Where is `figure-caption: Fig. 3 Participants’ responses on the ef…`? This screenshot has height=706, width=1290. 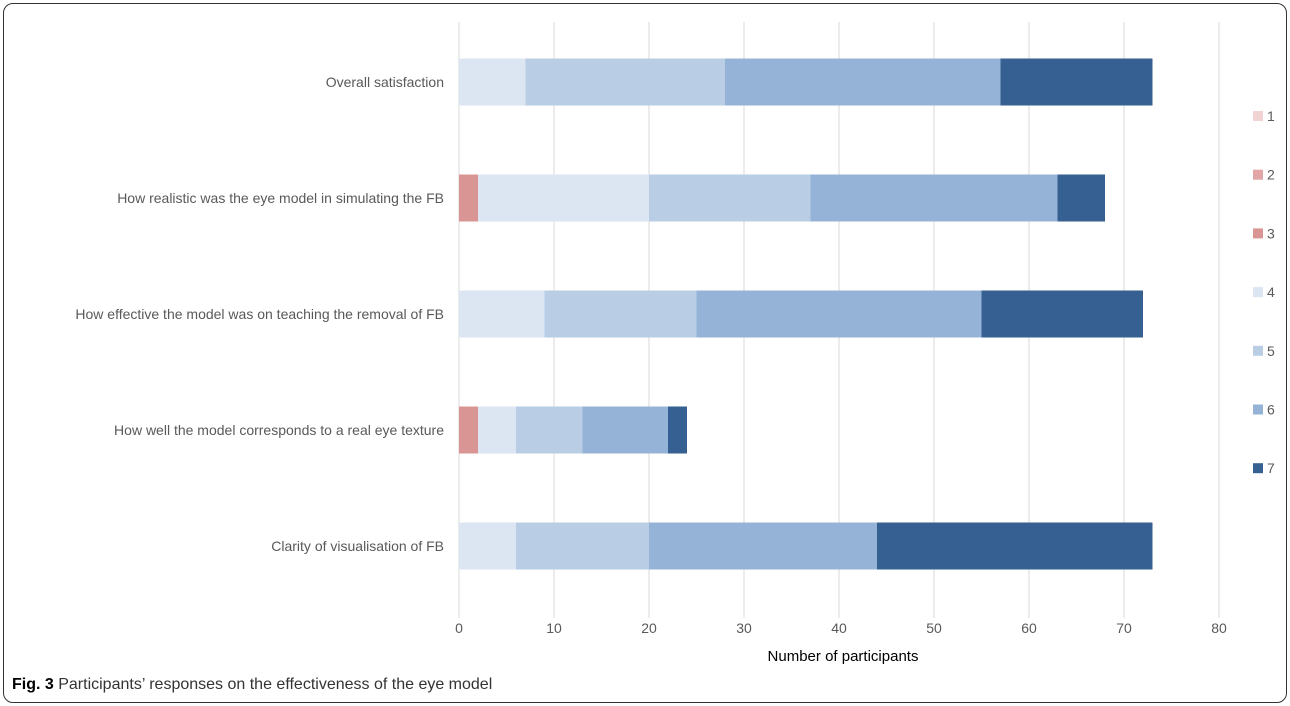 figure-caption: Fig. 3 Participants’ responses on the ef… is located at coordinates (252, 685).